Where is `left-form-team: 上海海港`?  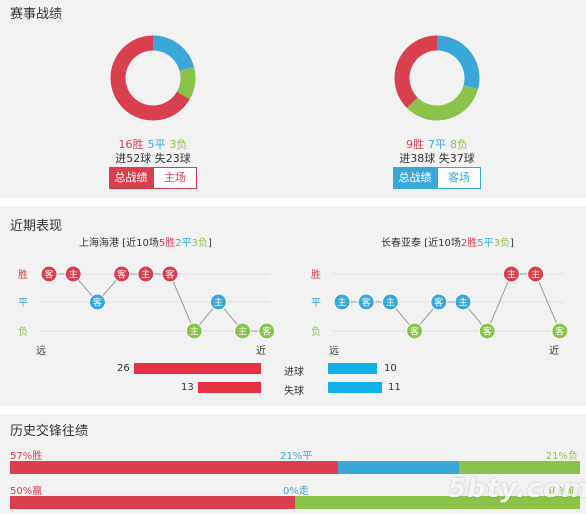 left-form-team: 上海海港 is located at coordinates (99, 243).